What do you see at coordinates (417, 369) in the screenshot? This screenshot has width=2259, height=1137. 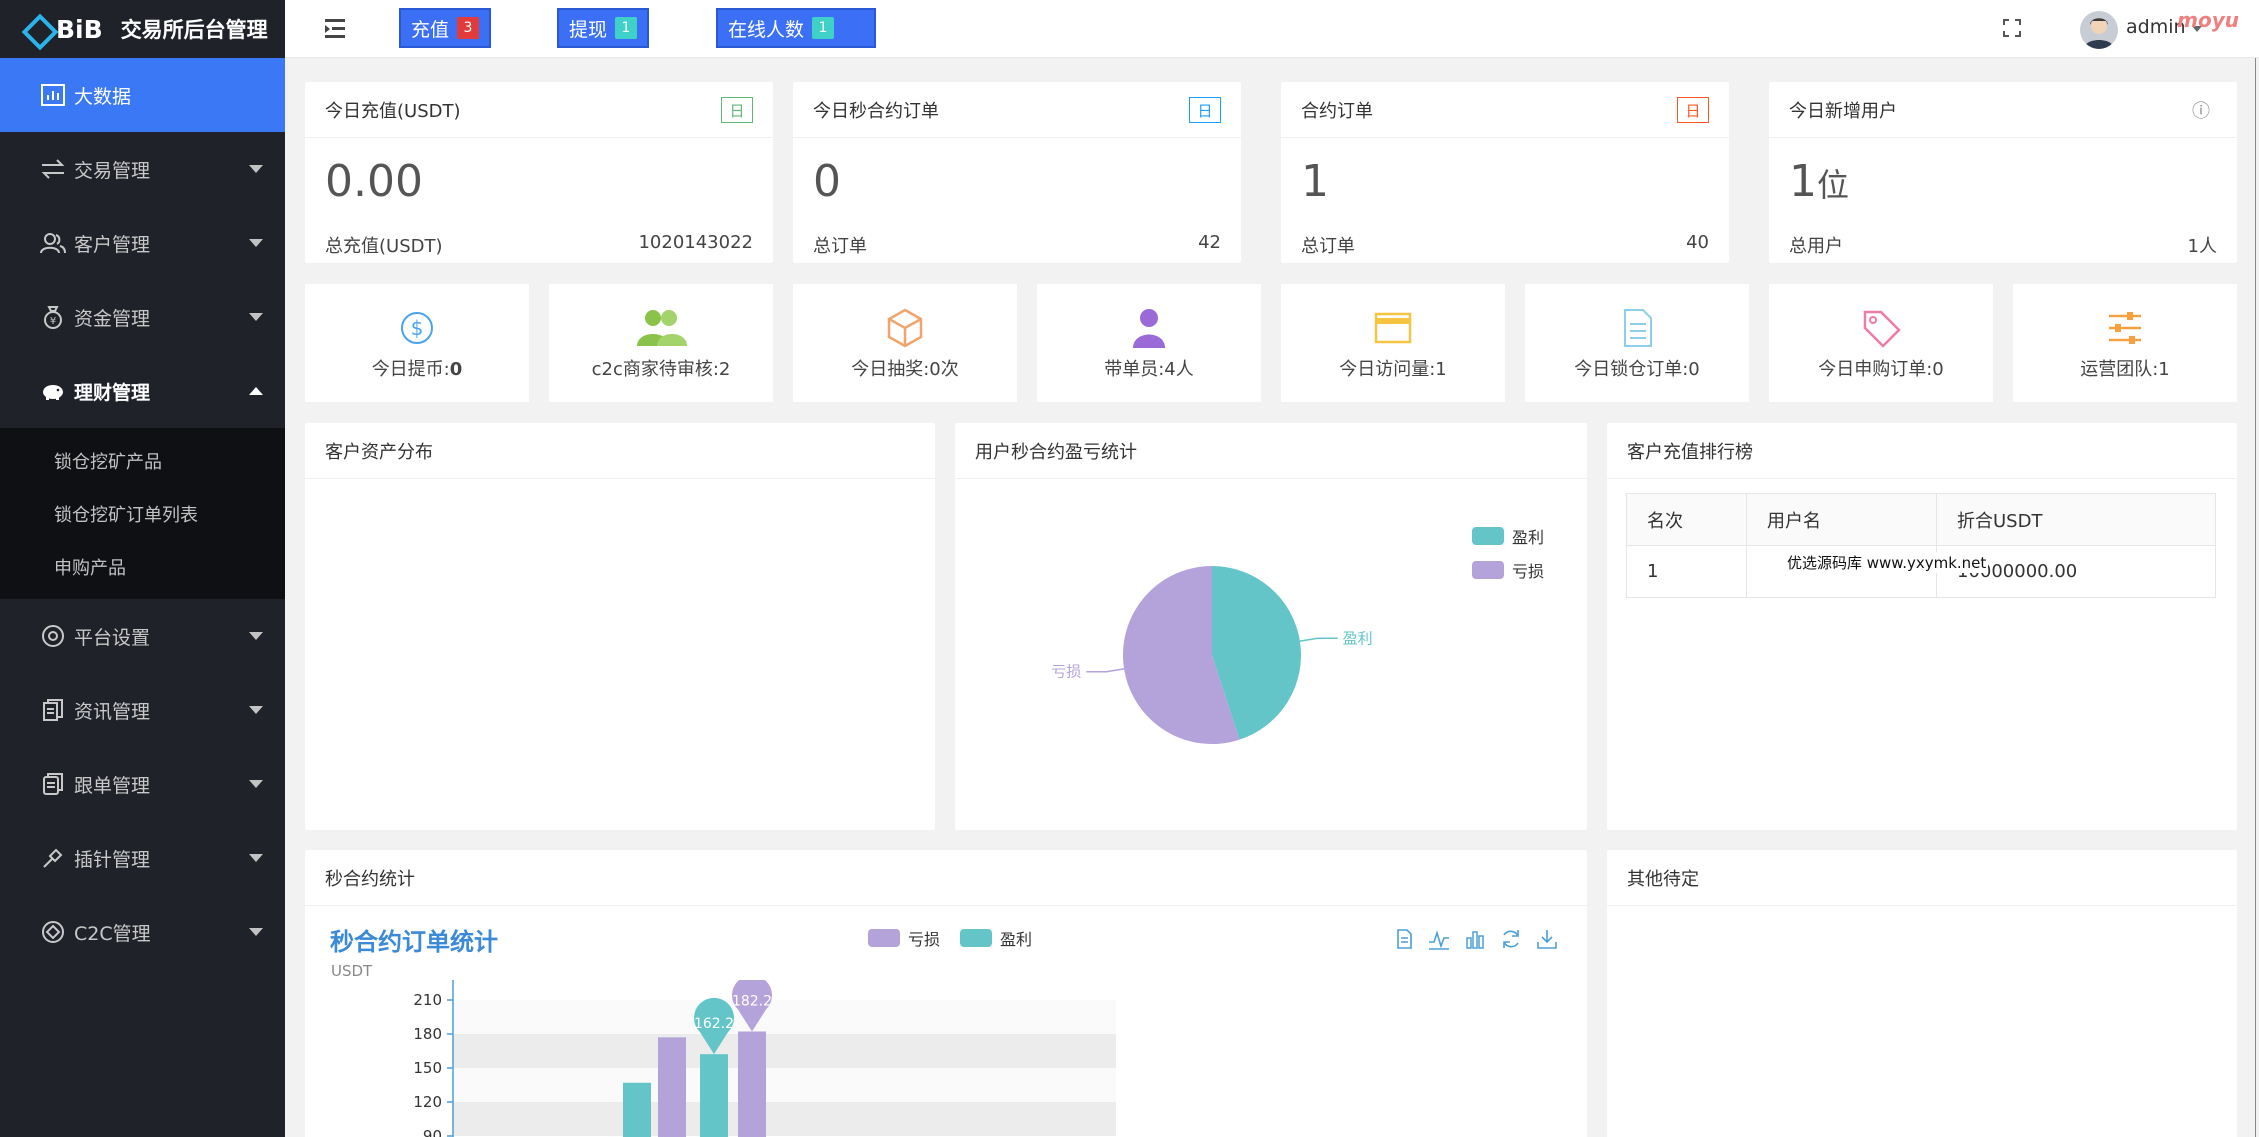 I see `mini-stat-label: 今日提币:0` at bounding box center [417, 369].